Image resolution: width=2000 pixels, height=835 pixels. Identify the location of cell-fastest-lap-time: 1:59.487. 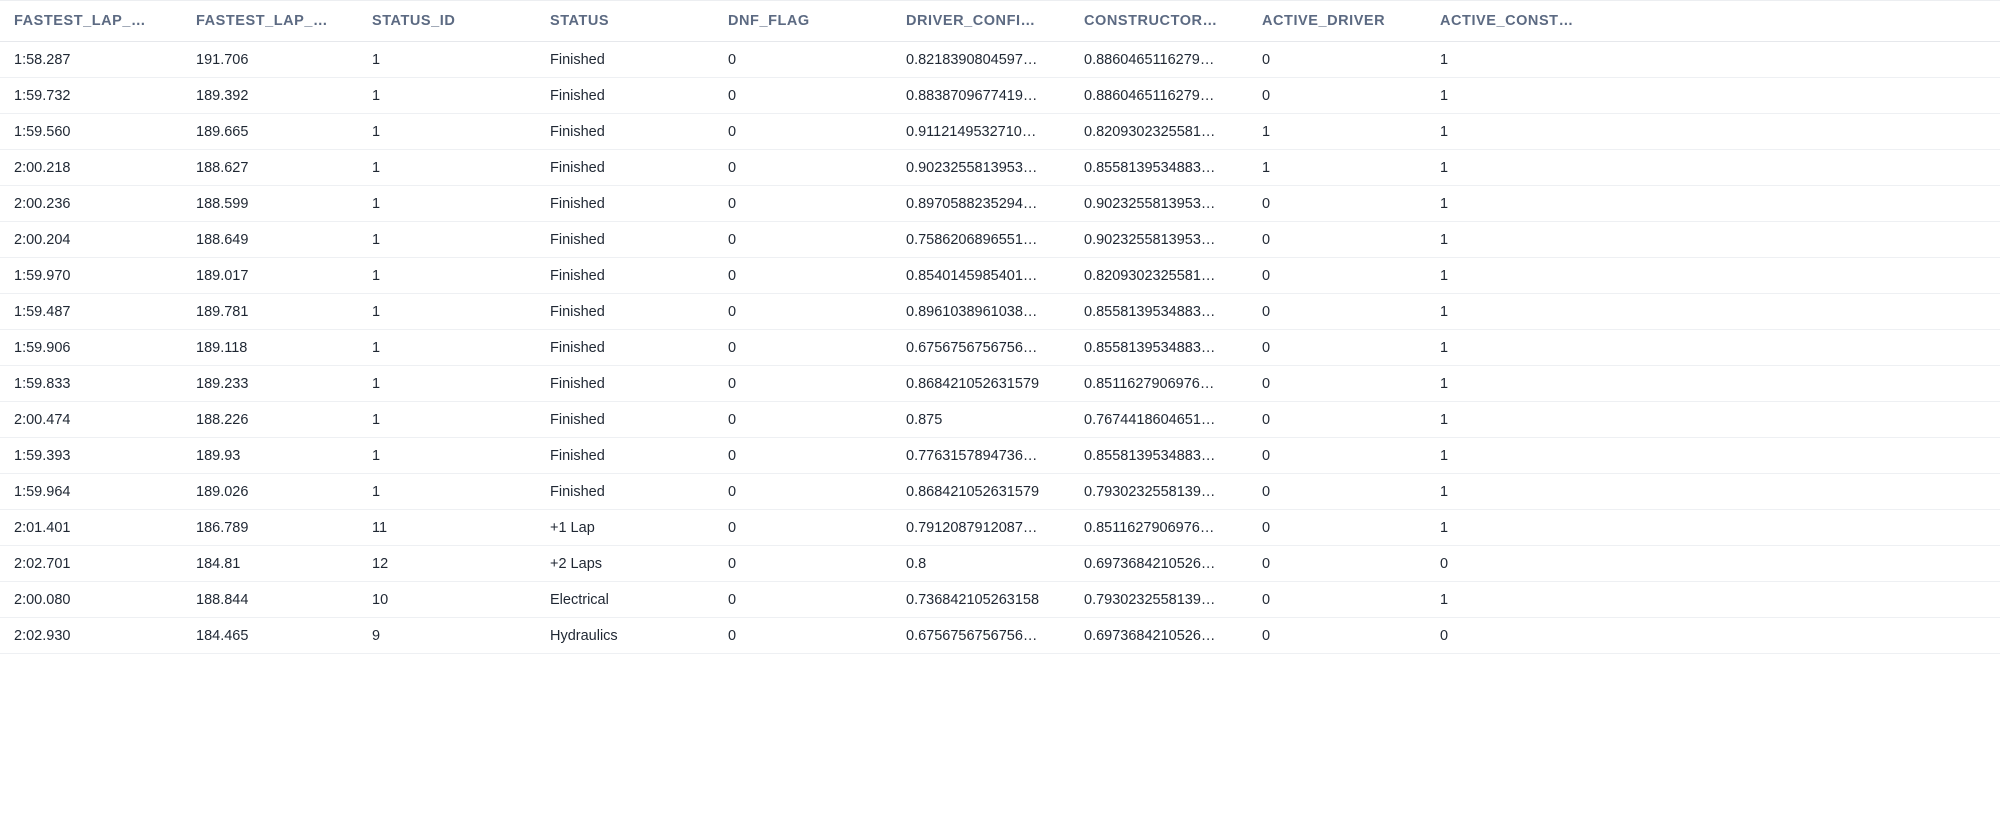
(91, 311).